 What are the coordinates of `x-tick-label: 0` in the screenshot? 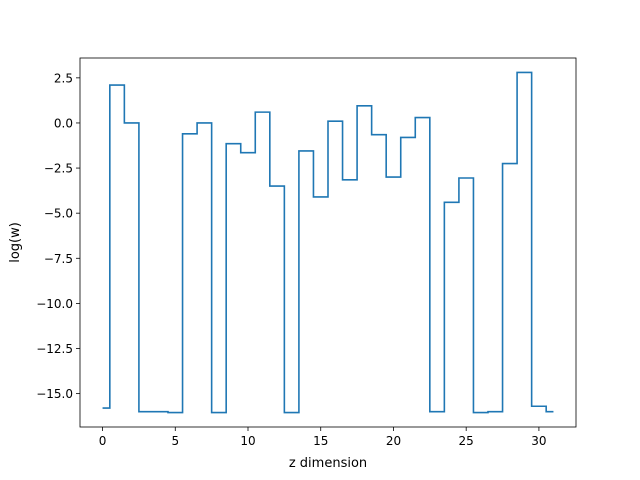 It's located at (103, 441).